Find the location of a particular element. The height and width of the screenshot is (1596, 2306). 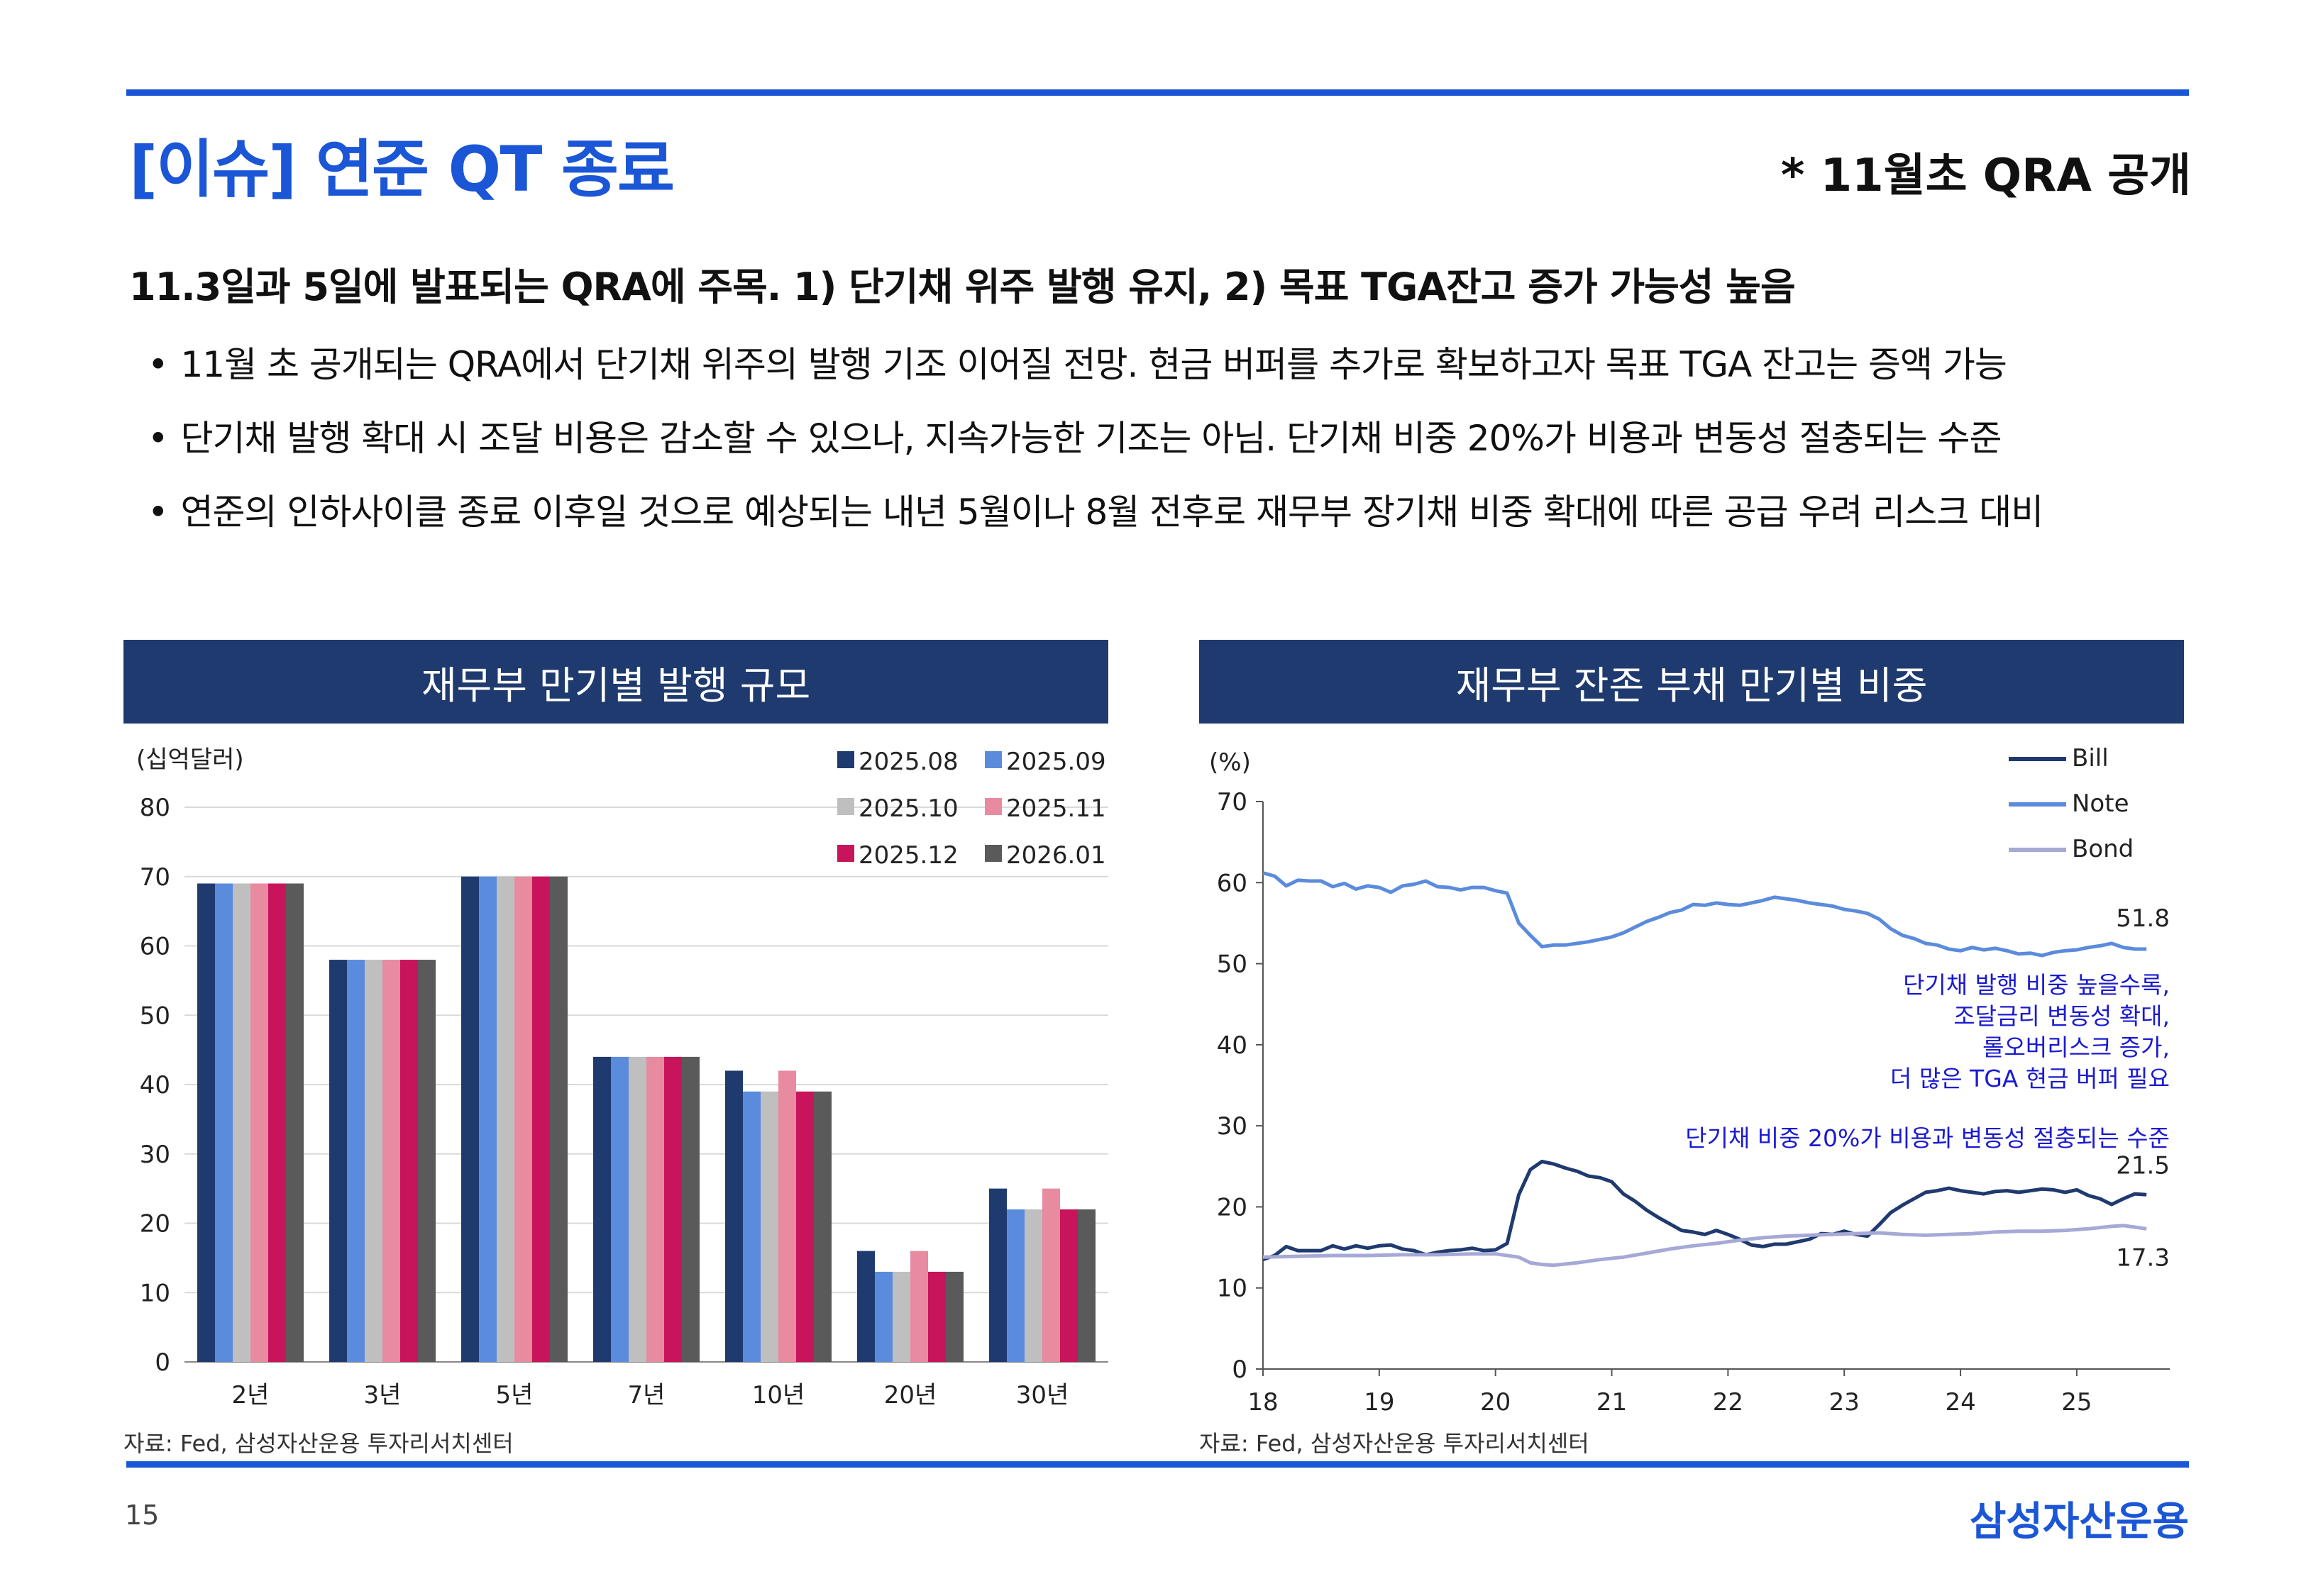

line-annotation: 더 많은 TGA 현금 버퍼 필요 is located at coordinates (2030, 1078).